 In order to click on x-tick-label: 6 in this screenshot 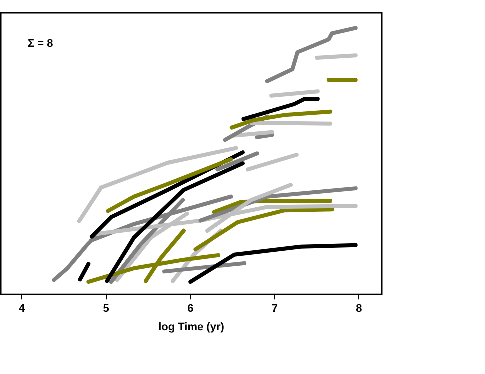, I will do `click(191, 309)`.